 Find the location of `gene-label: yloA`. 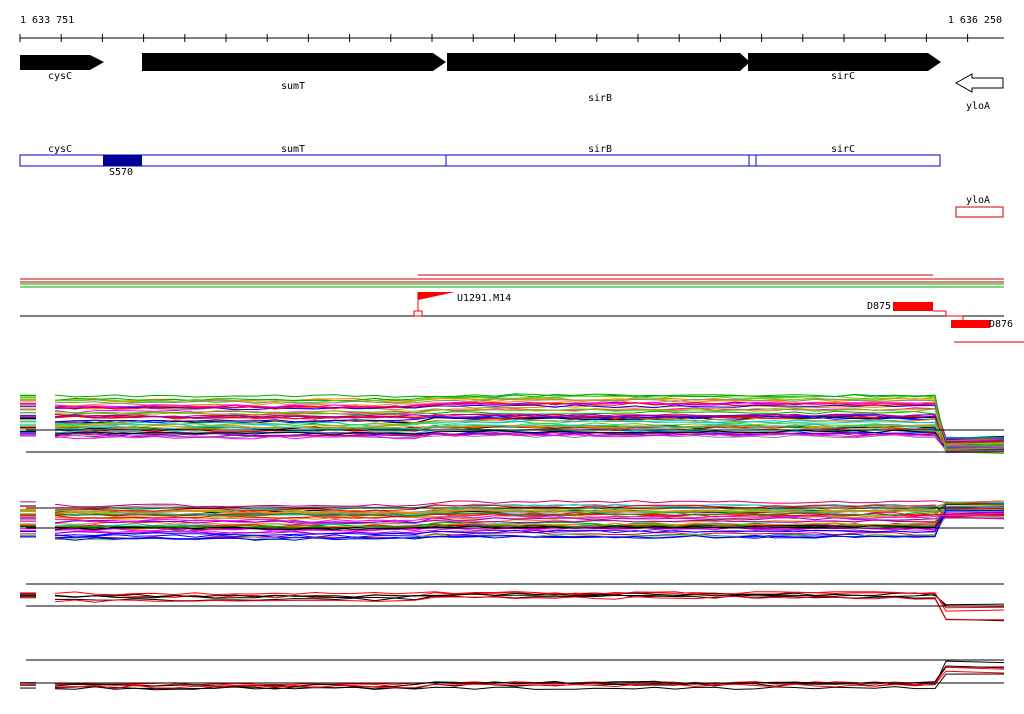

gene-label: yloA is located at coordinates (978, 106).